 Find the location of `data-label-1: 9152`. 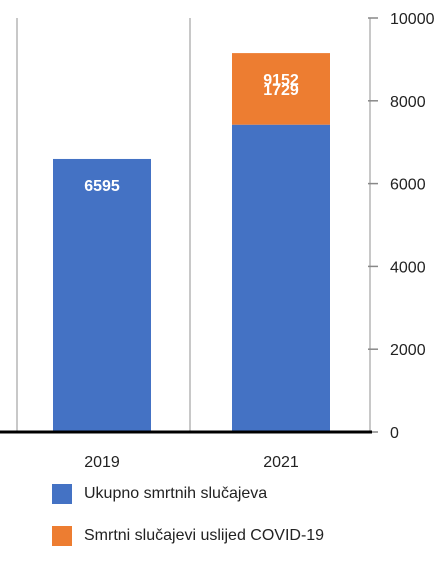

data-label-1: 9152 is located at coordinates (281, 80).